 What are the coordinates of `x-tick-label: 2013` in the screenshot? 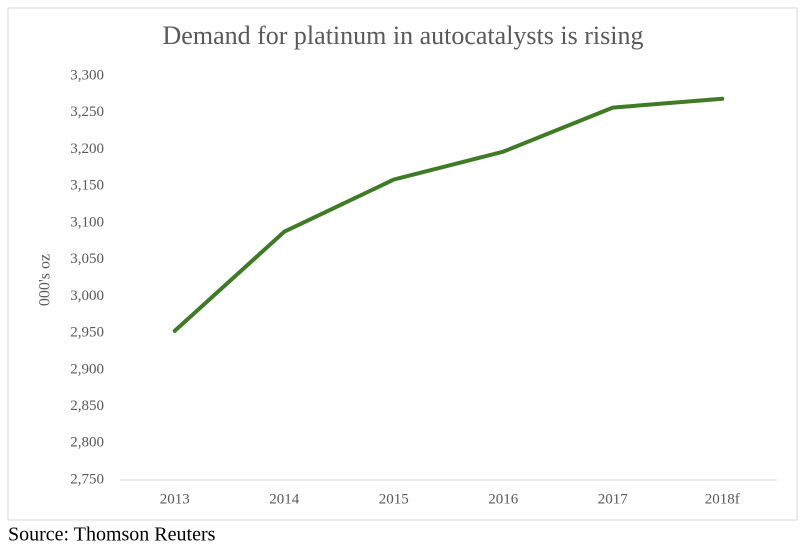 It's located at (175, 499).